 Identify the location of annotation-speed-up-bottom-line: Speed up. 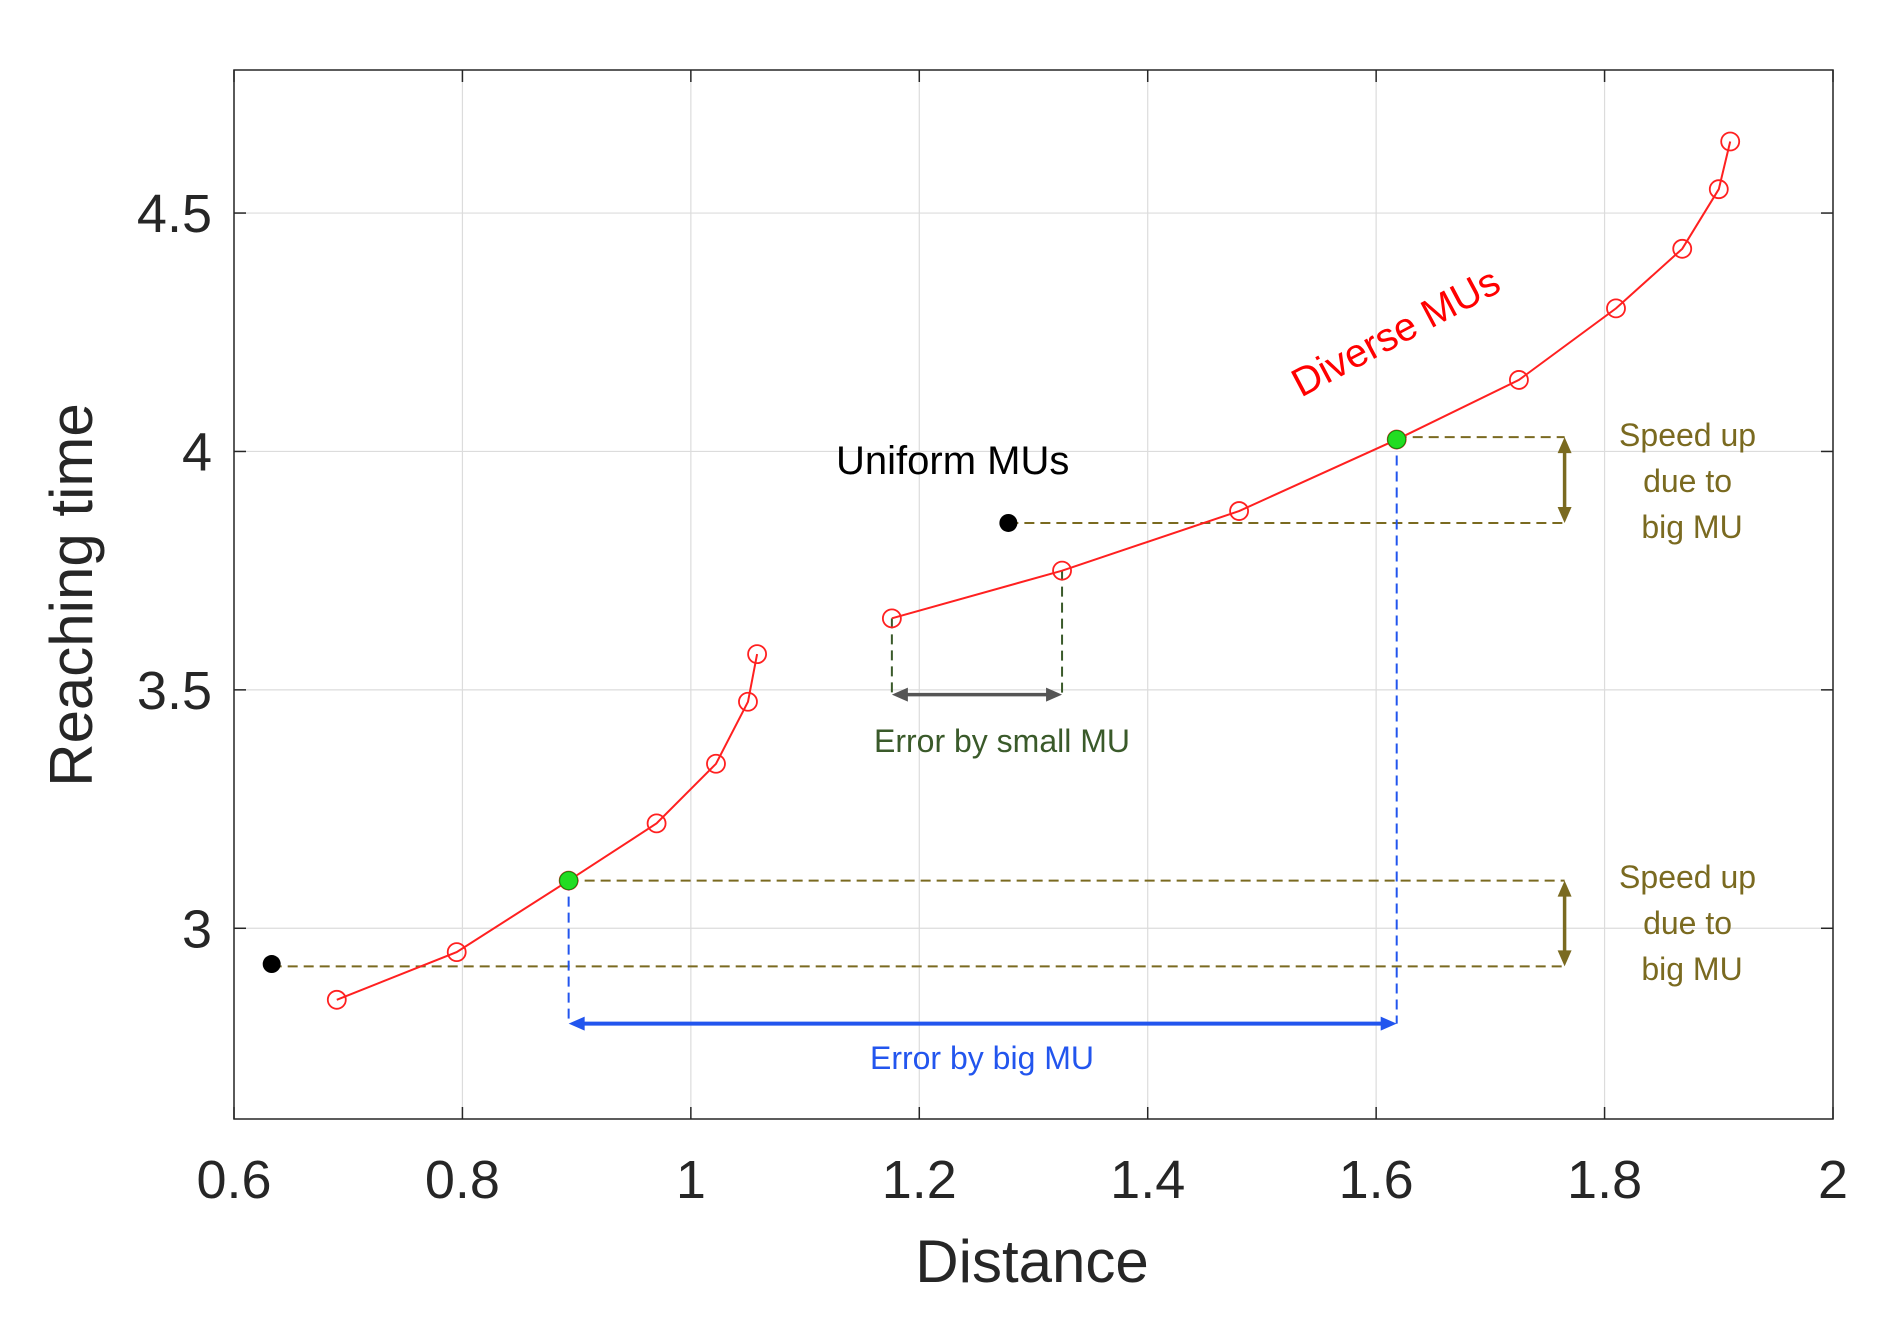
(1687, 877).